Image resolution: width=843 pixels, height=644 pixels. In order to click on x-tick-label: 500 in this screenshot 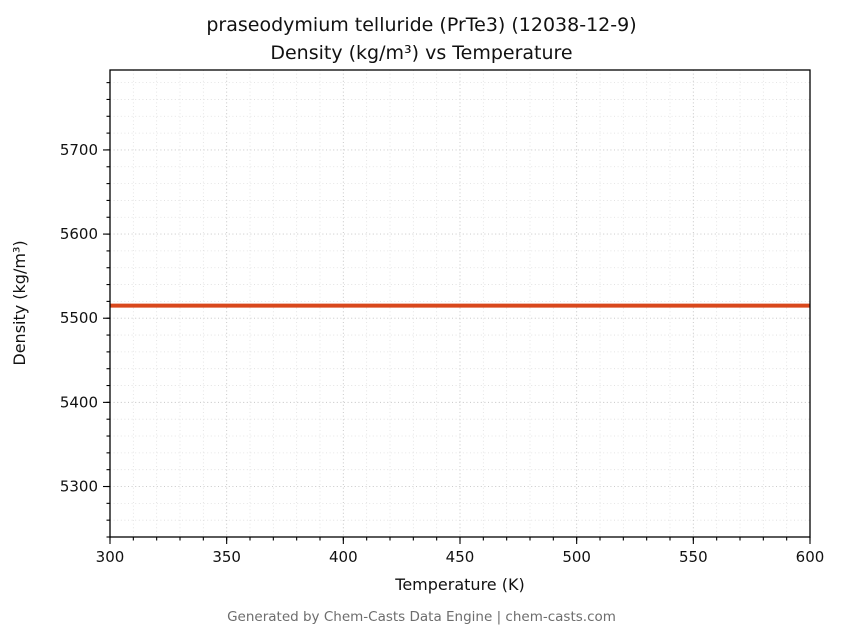, I will do `click(576, 557)`.